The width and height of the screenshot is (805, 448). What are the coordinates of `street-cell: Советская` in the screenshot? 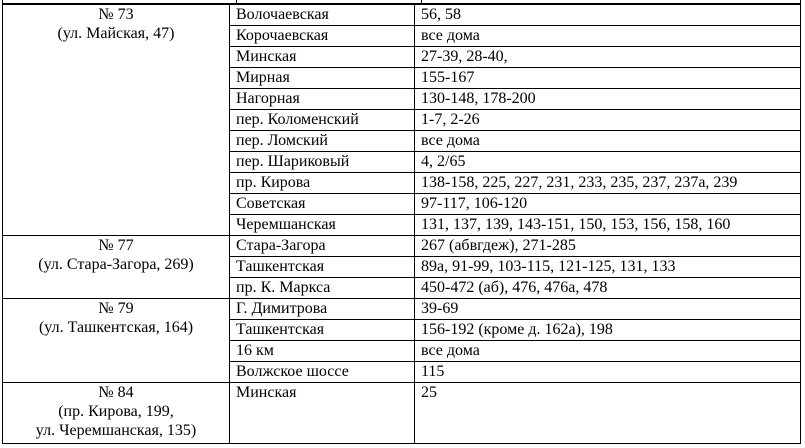 It's located at (322, 204).